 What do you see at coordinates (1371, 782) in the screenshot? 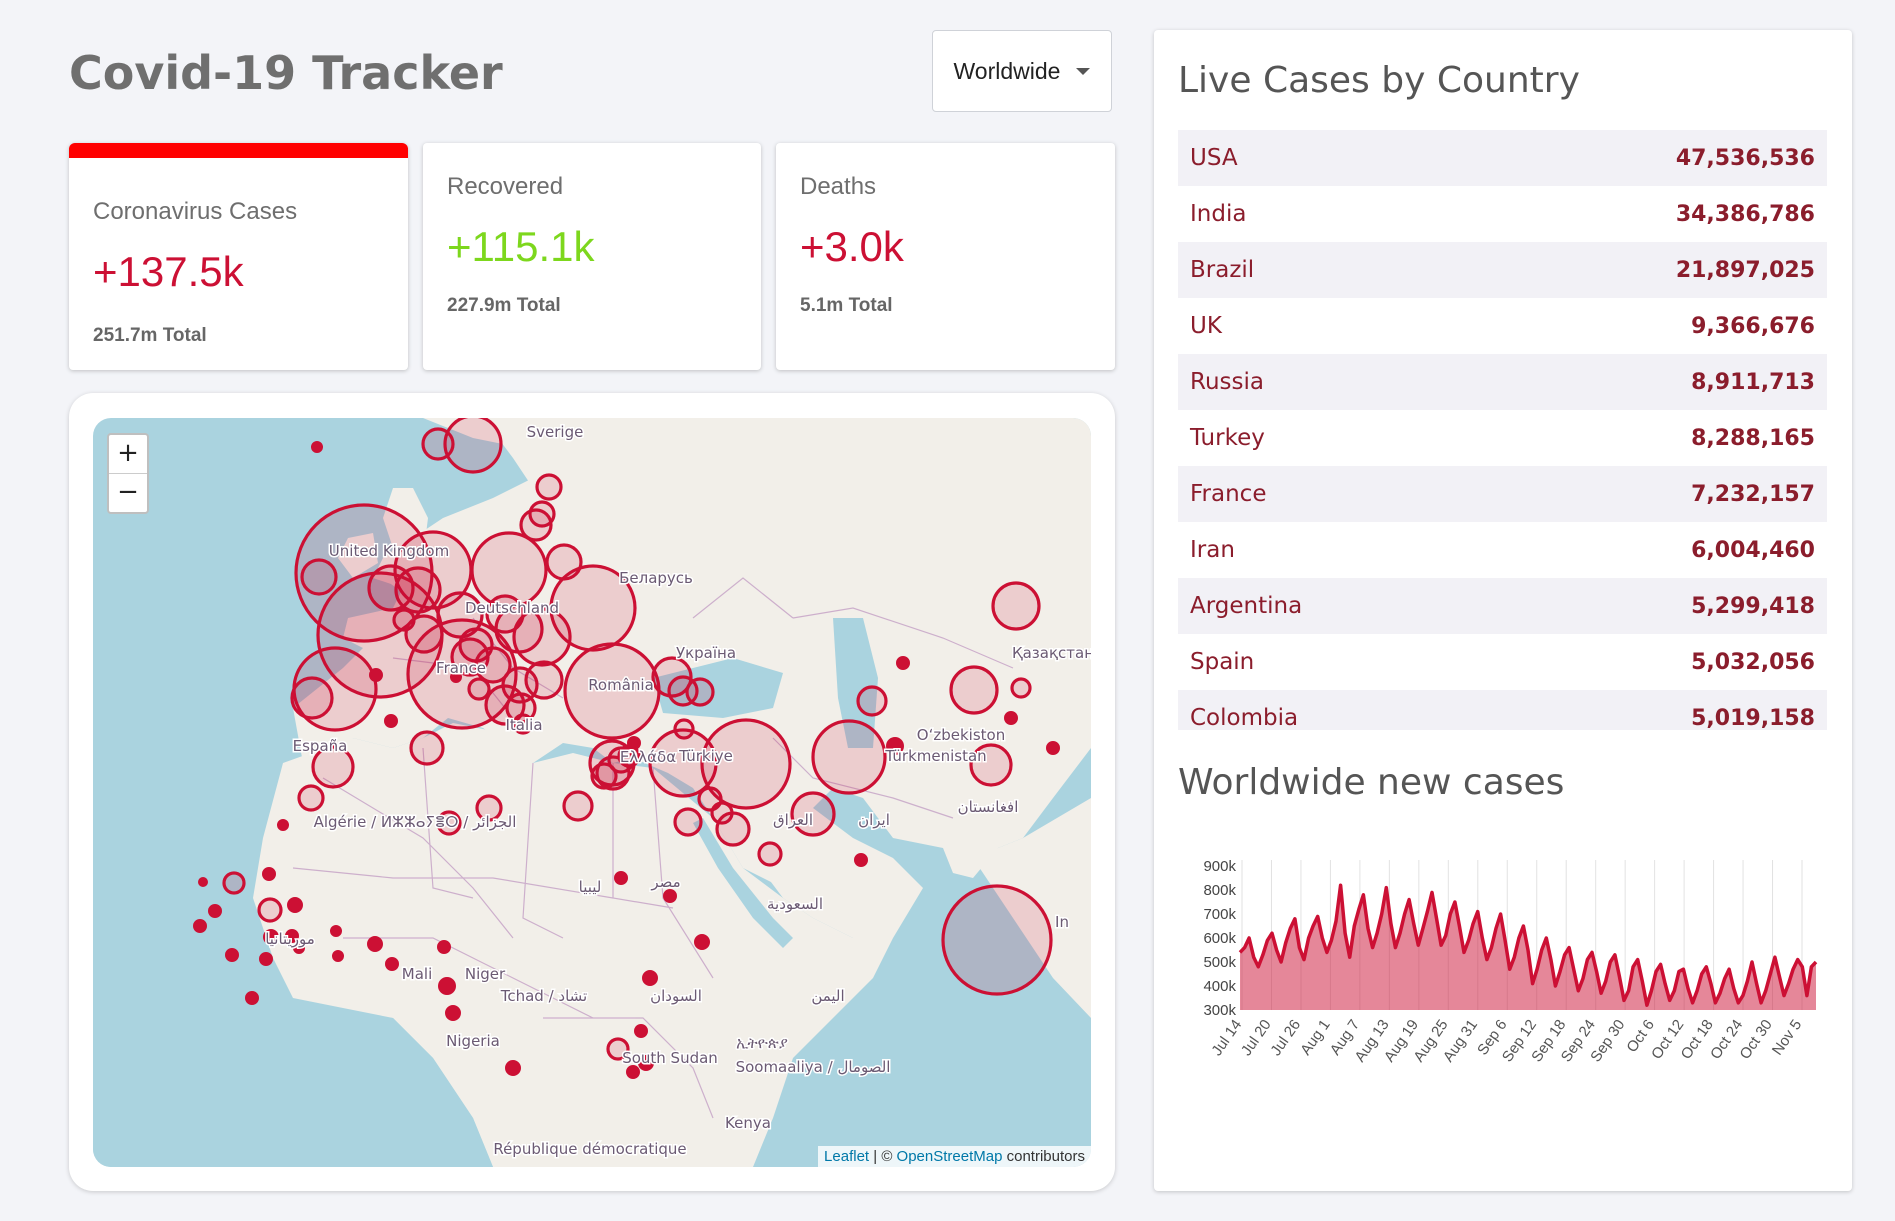
I see `chart-title: Worldwide new cases` at bounding box center [1371, 782].